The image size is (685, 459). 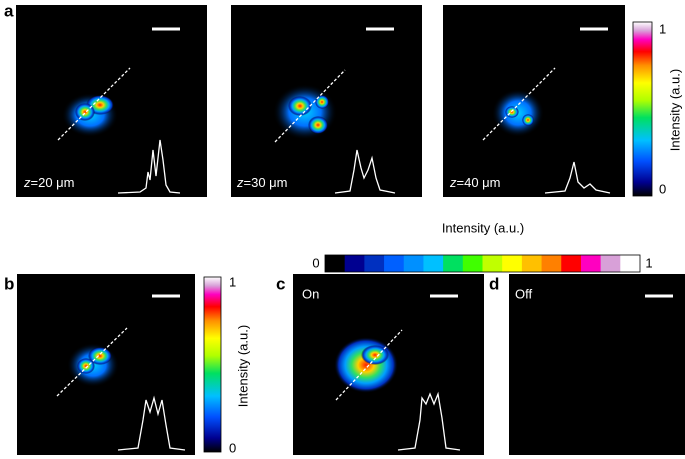 What do you see at coordinates (534, 101) in the screenshot?
I see `image: z=40 μm` at bounding box center [534, 101].